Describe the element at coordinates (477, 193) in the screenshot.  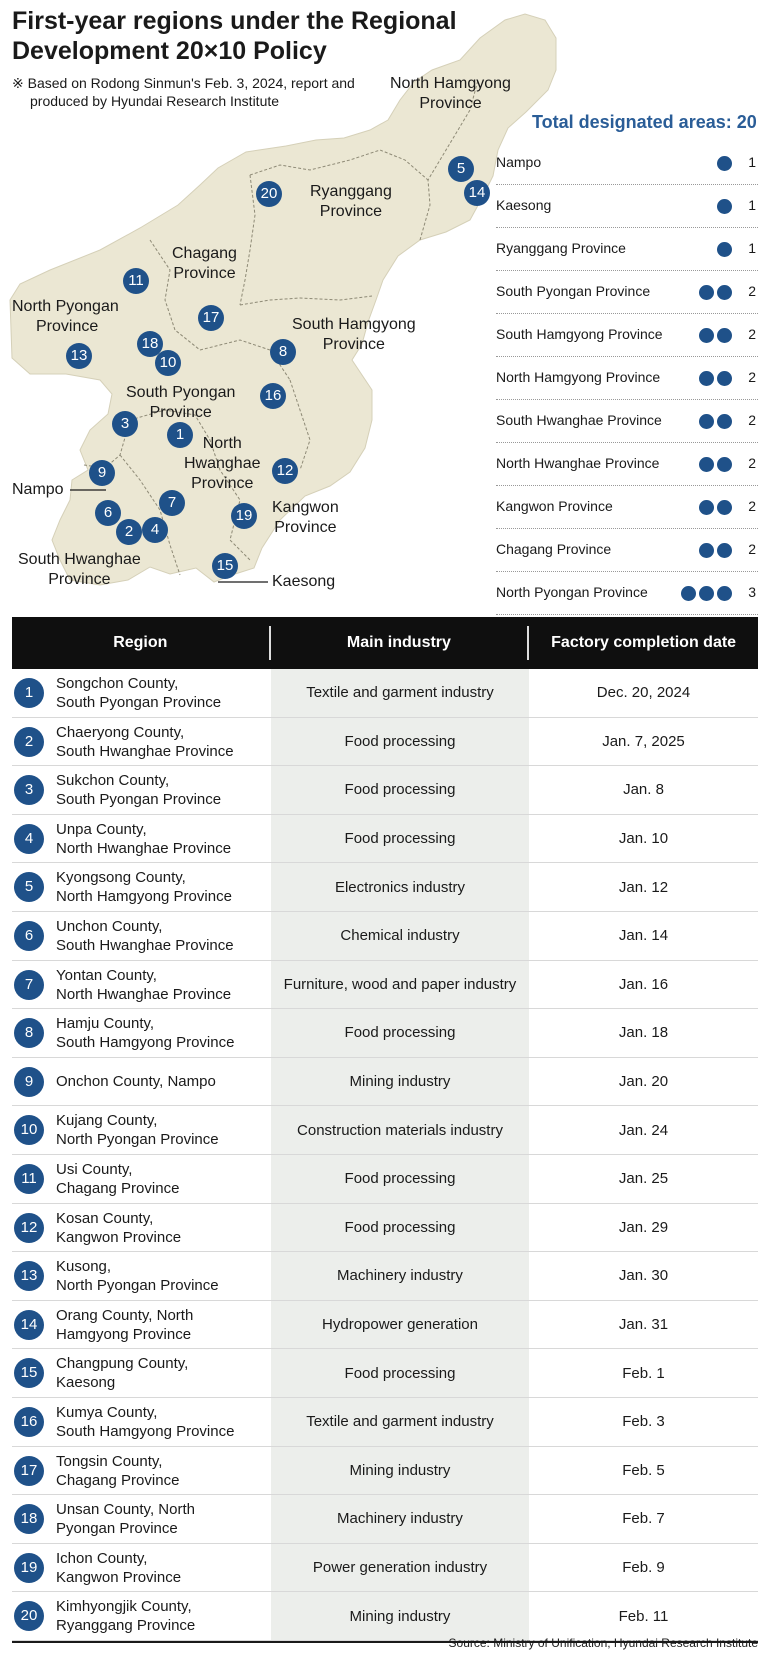
I see `map-marker: 14` at that location.